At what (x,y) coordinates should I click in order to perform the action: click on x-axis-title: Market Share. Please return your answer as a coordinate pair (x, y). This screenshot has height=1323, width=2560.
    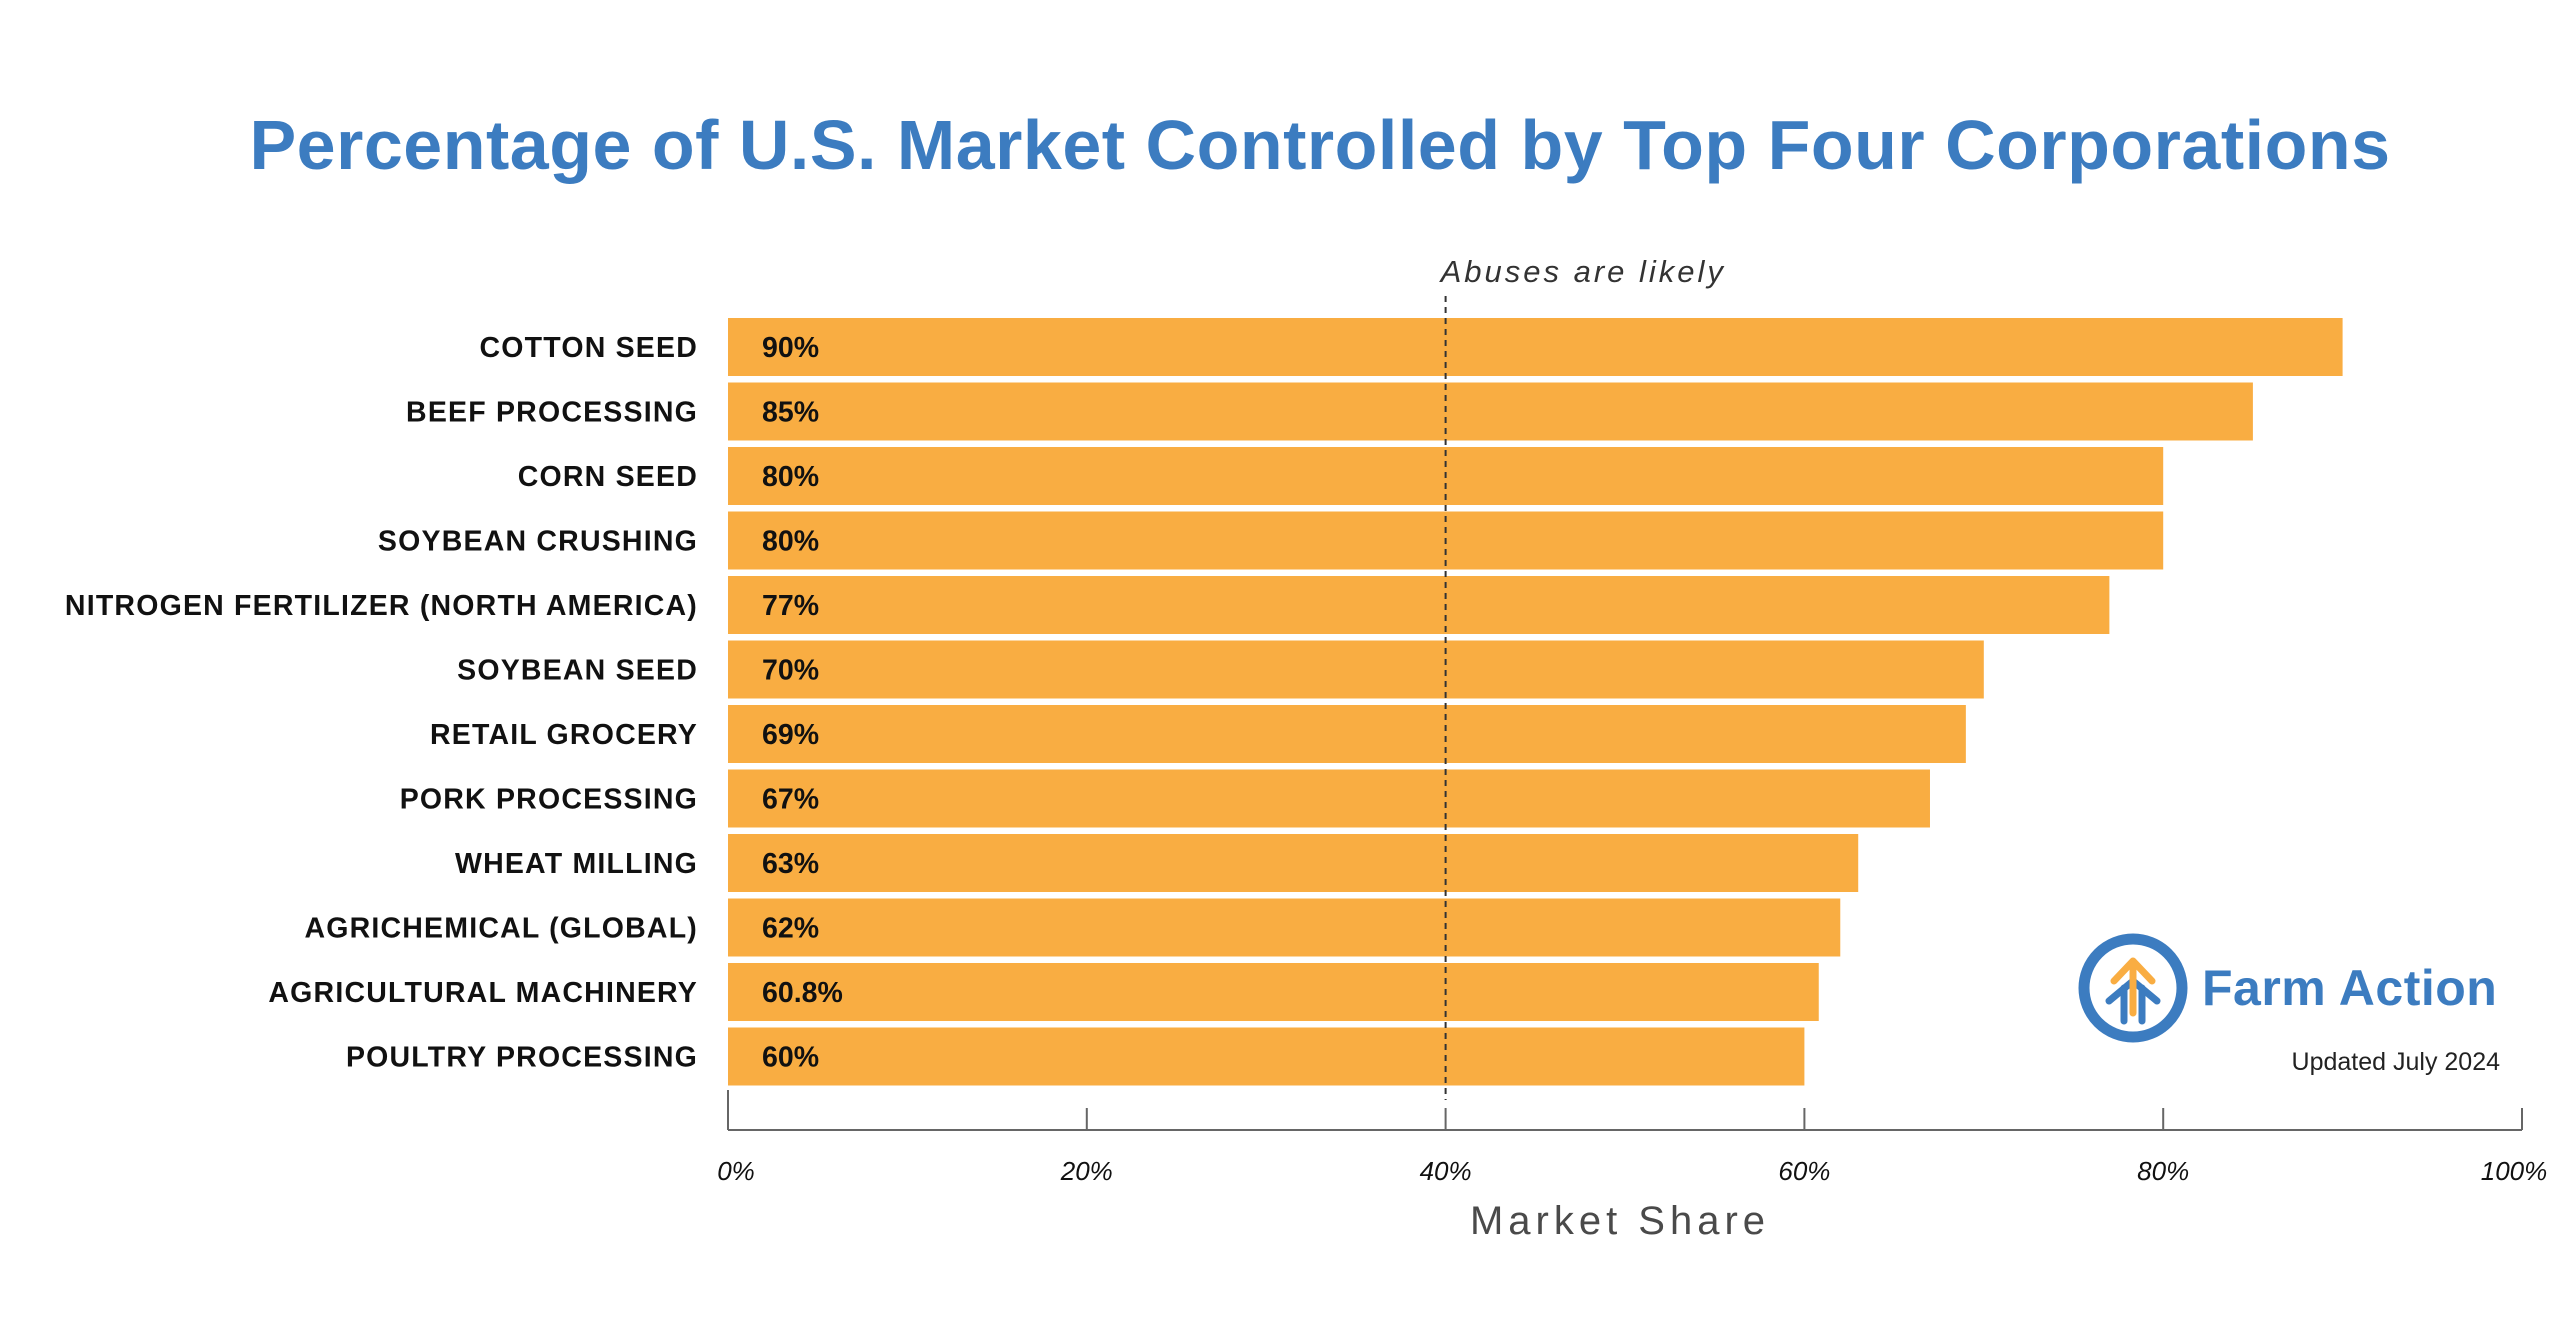
    Looking at the image, I should click on (1620, 1221).